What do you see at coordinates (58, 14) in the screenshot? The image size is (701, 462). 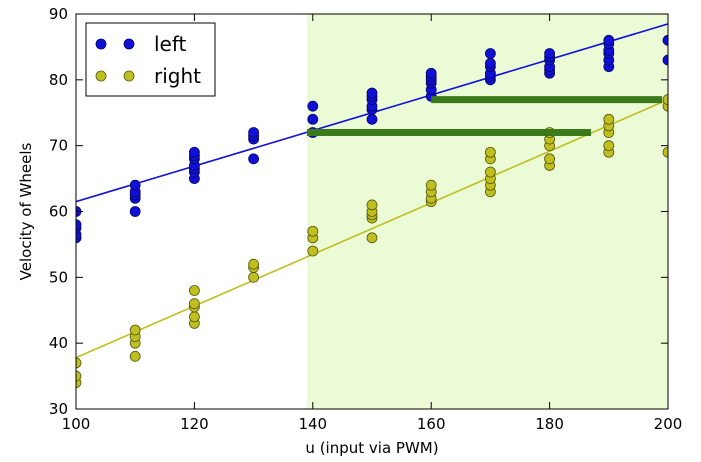 I see `y-tick-label: 90` at bounding box center [58, 14].